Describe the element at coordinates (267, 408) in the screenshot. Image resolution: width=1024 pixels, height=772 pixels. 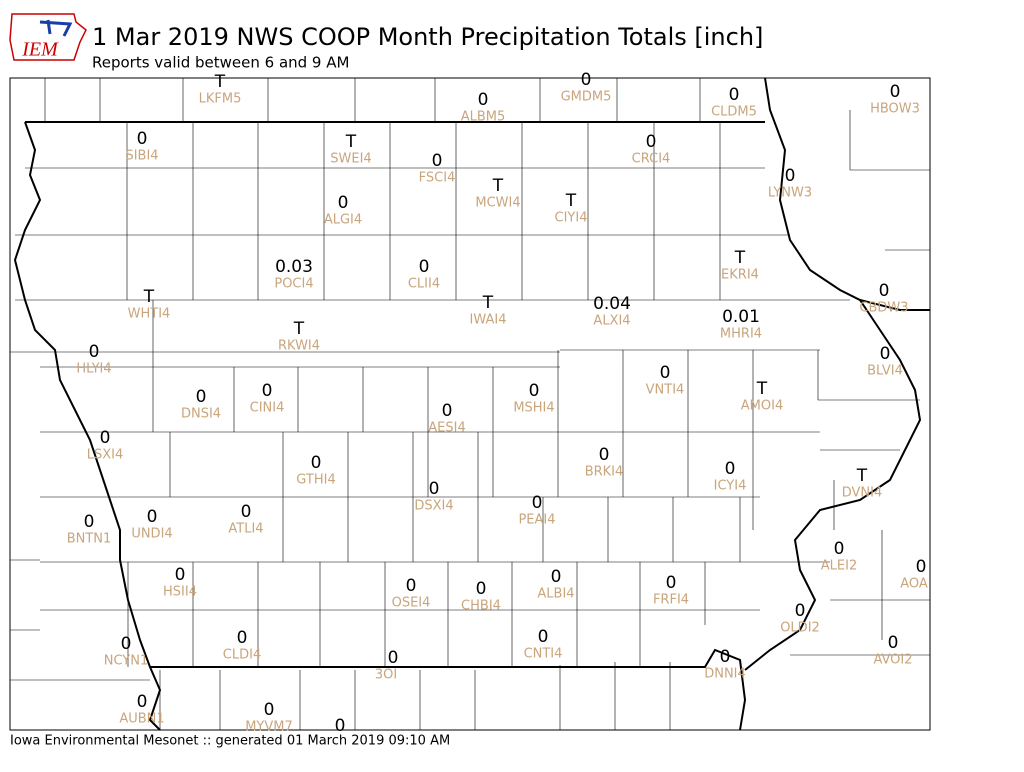
I see `station-label: CINI4` at that location.